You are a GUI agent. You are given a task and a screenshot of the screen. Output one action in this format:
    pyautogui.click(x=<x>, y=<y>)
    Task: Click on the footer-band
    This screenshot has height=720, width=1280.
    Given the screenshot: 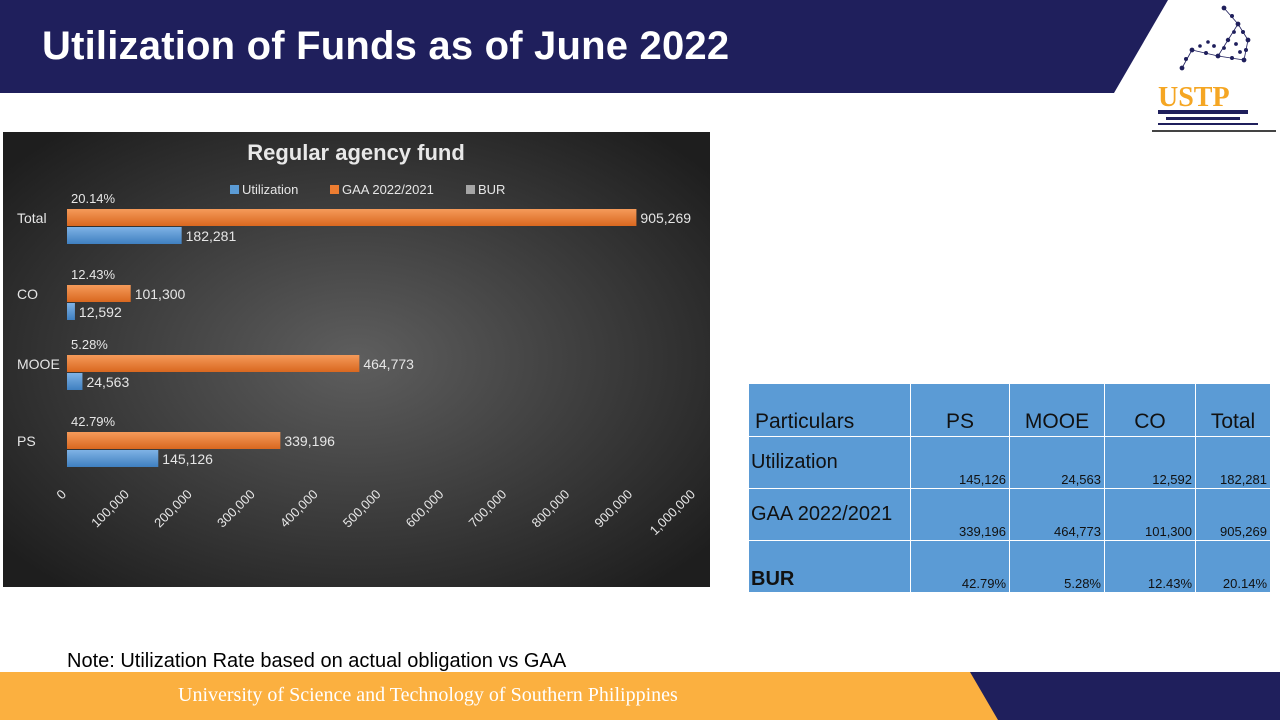 What is the action you would take?
    pyautogui.click(x=640, y=696)
    